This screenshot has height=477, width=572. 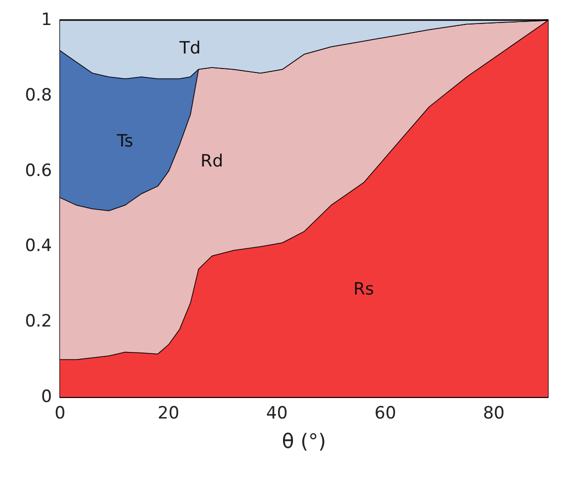 I want to click on series-label: Ts, so click(x=125, y=142).